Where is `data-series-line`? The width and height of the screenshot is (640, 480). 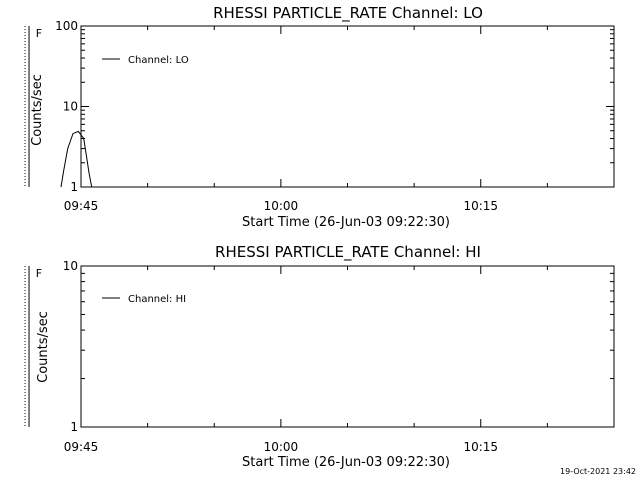 data-series-line is located at coordinates (76, 159).